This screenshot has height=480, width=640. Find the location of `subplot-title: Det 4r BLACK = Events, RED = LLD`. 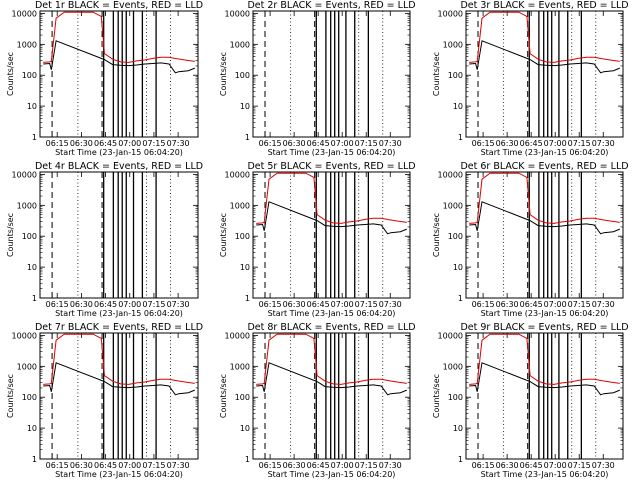

subplot-title: Det 4r BLACK = Events, RED = LLD is located at coordinates (119, 166).